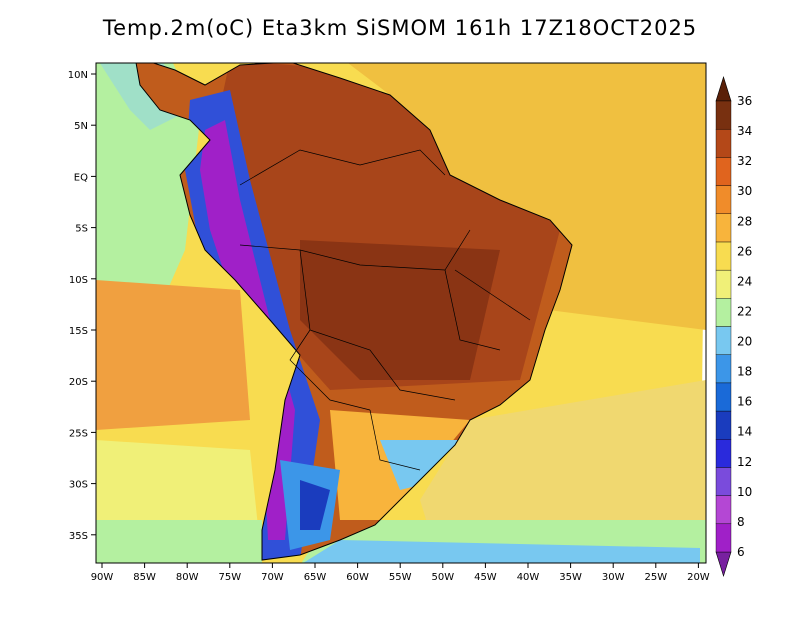 Image resolution: width=800 pixels, height=618 pixels. Describe the element at coordinates (485, 577) in the screenshot. I see `lon-tick-label: 45W` at that location.